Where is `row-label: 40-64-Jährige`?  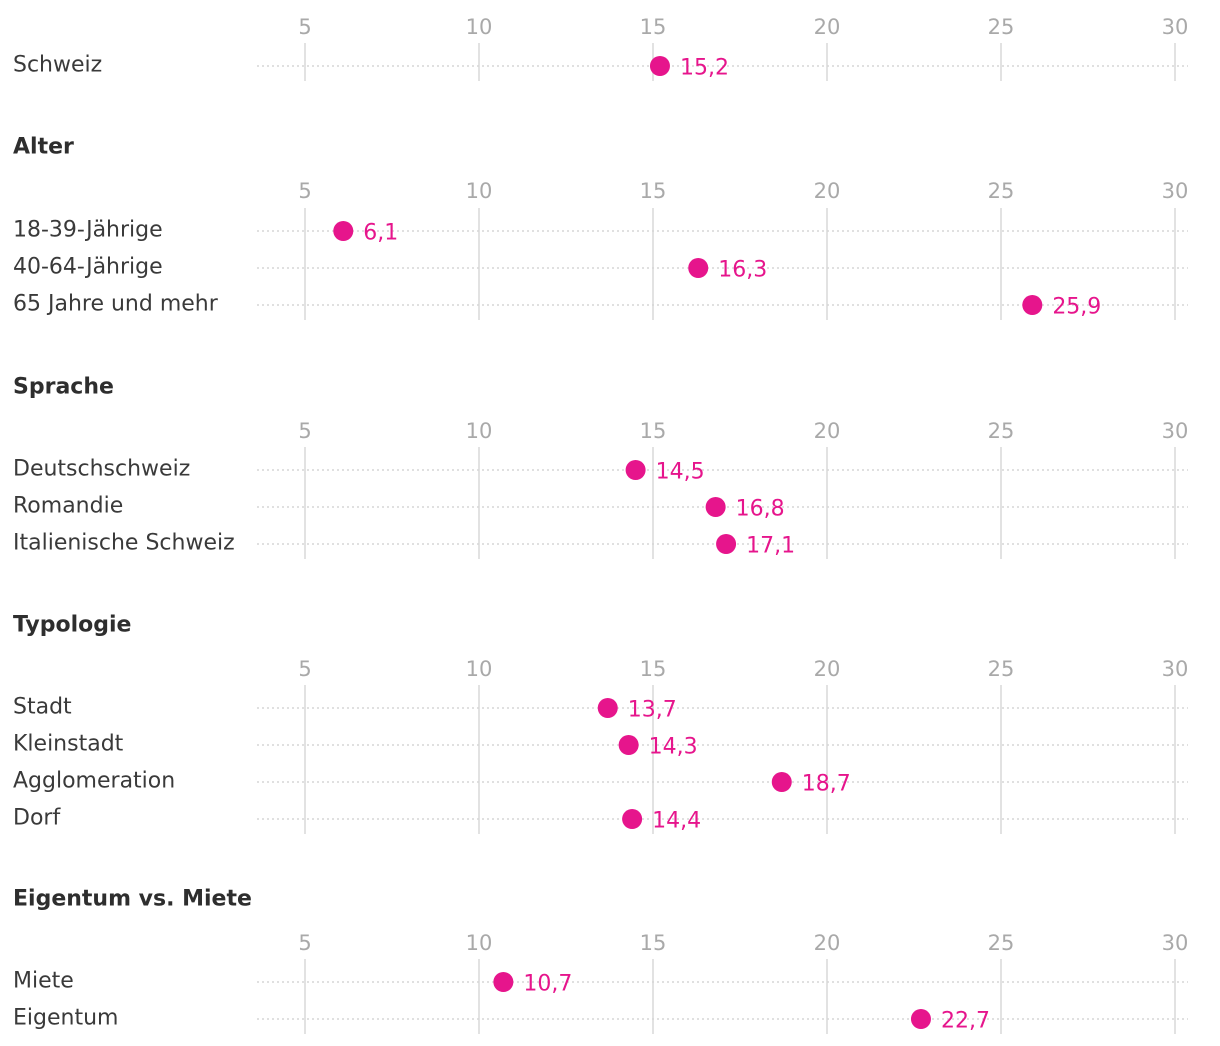
row-label: 40-64-Jährige is located at coordinates (88, 267).